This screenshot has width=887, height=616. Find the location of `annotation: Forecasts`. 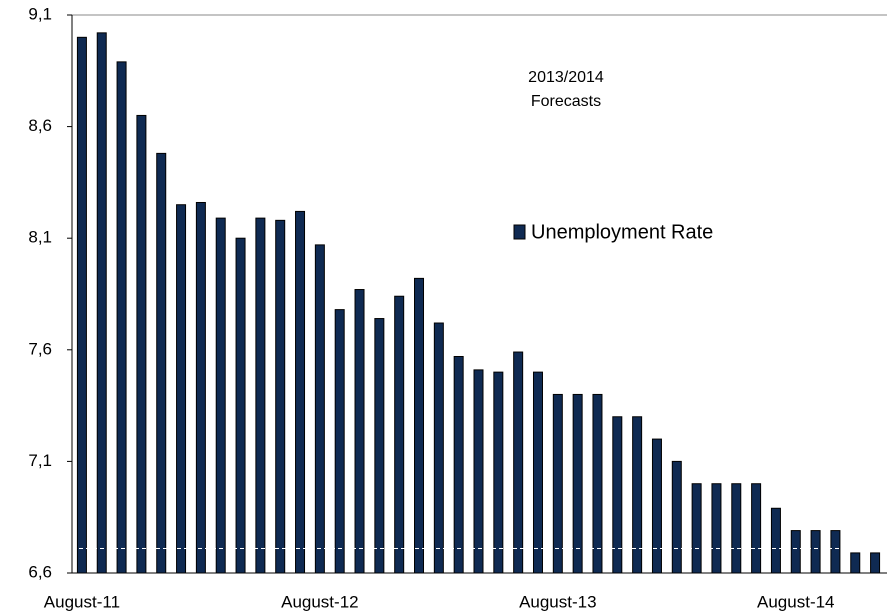

annotation: Forecasts is located at coordinates (566, 101).